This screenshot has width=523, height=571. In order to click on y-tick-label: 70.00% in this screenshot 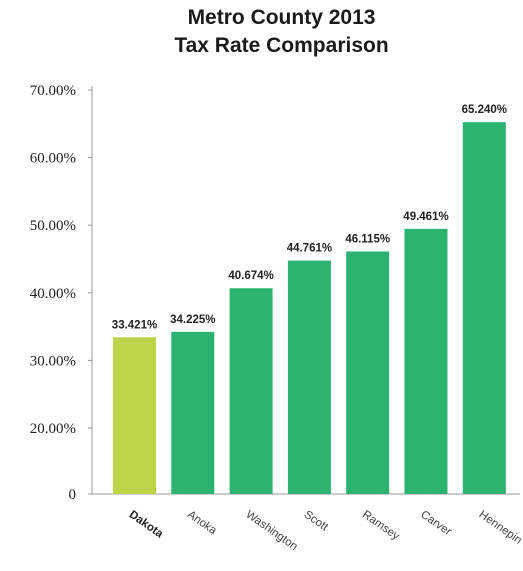, I will do `click(53, 91)`.